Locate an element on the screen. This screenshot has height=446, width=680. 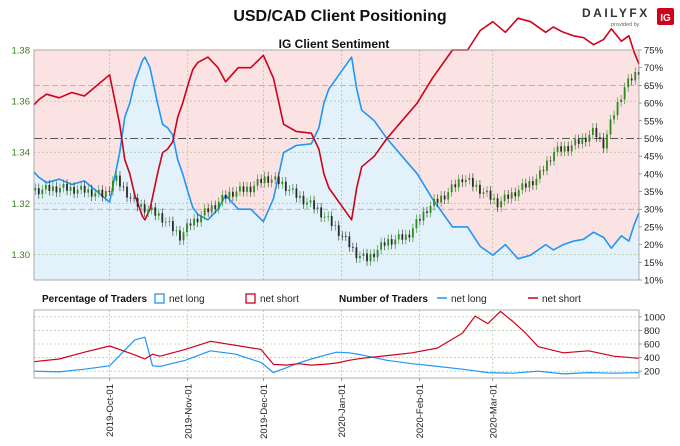
chart-title: USD/CAD Client Positioning is located at coordinates (339, 16).